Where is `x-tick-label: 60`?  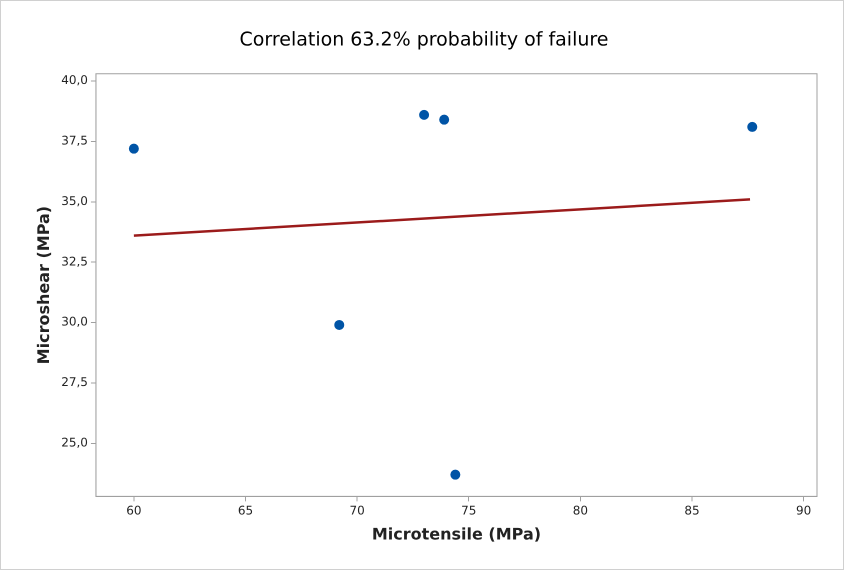 x-tick-label: 60 is located at coordinates (134, 511).